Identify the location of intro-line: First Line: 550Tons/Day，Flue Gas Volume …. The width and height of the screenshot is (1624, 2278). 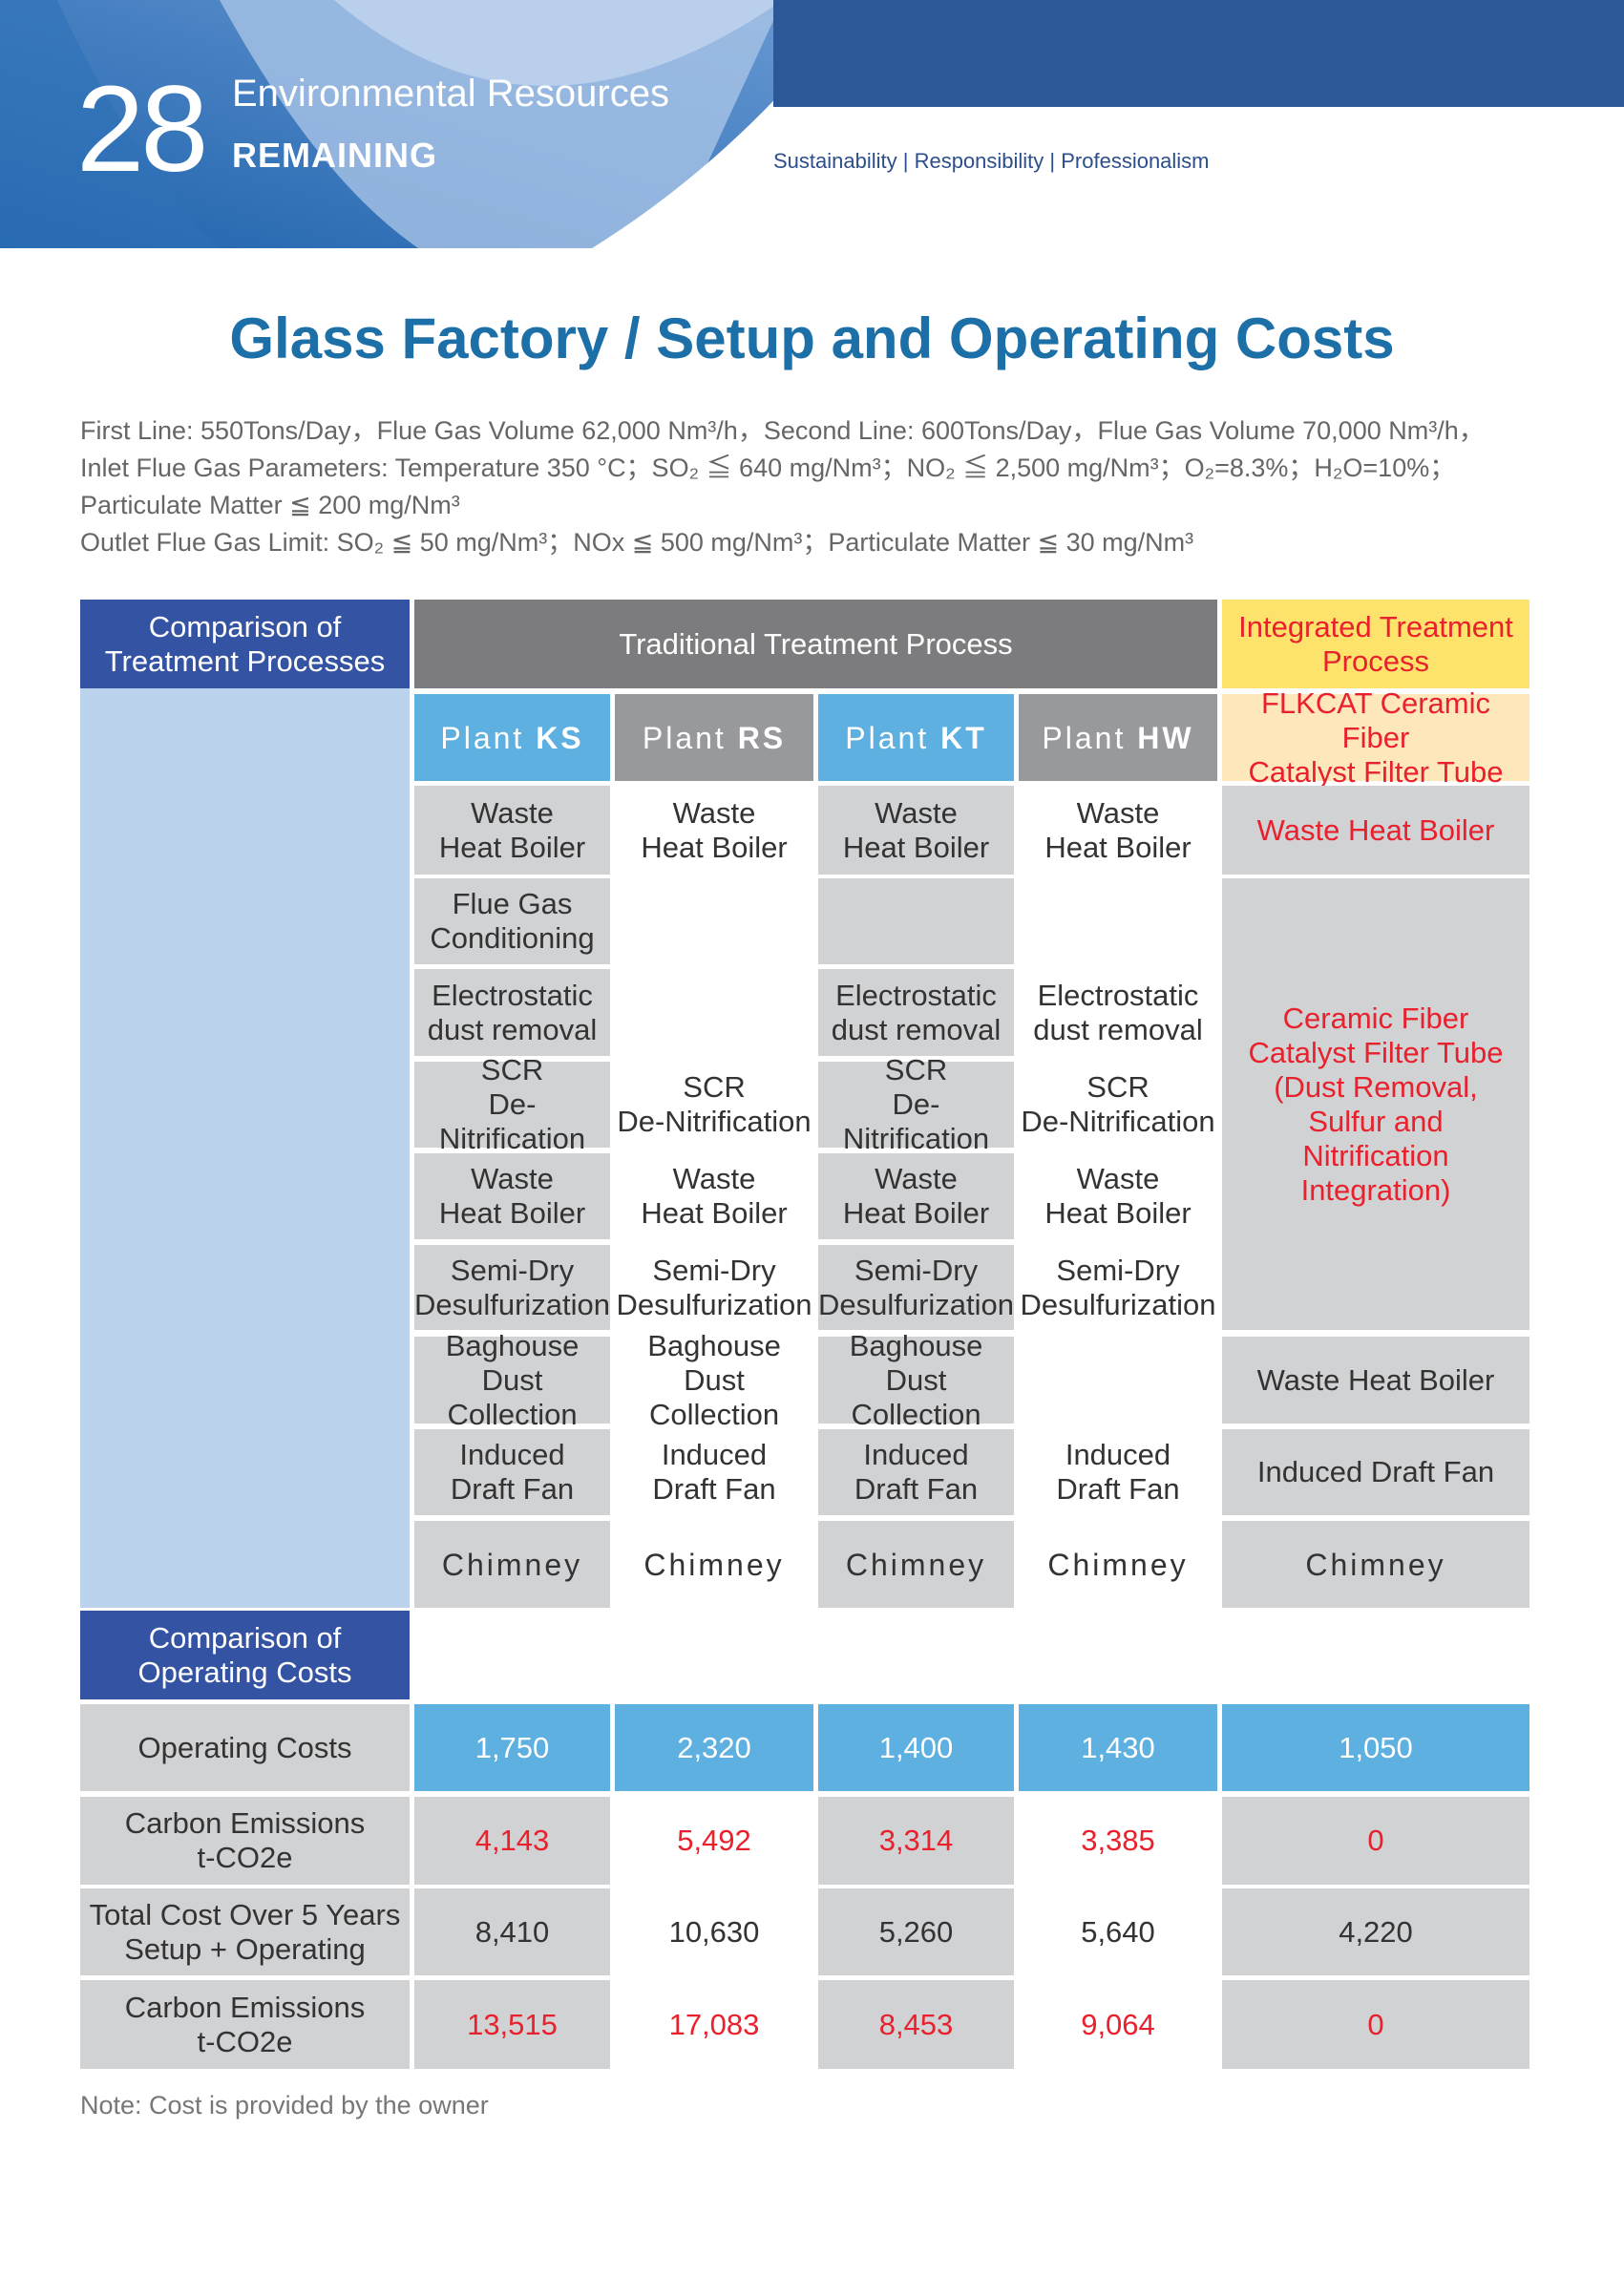
(782, 430).